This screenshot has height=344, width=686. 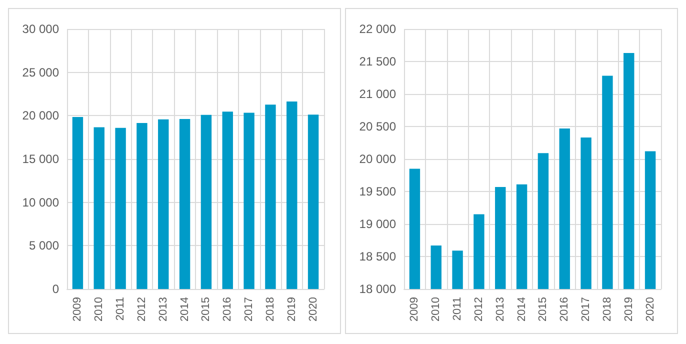 What do you see at coordinates (41, 202) in the screenshot?
I see `y-tick-label: 10 000` at bounding box center [41, 202].